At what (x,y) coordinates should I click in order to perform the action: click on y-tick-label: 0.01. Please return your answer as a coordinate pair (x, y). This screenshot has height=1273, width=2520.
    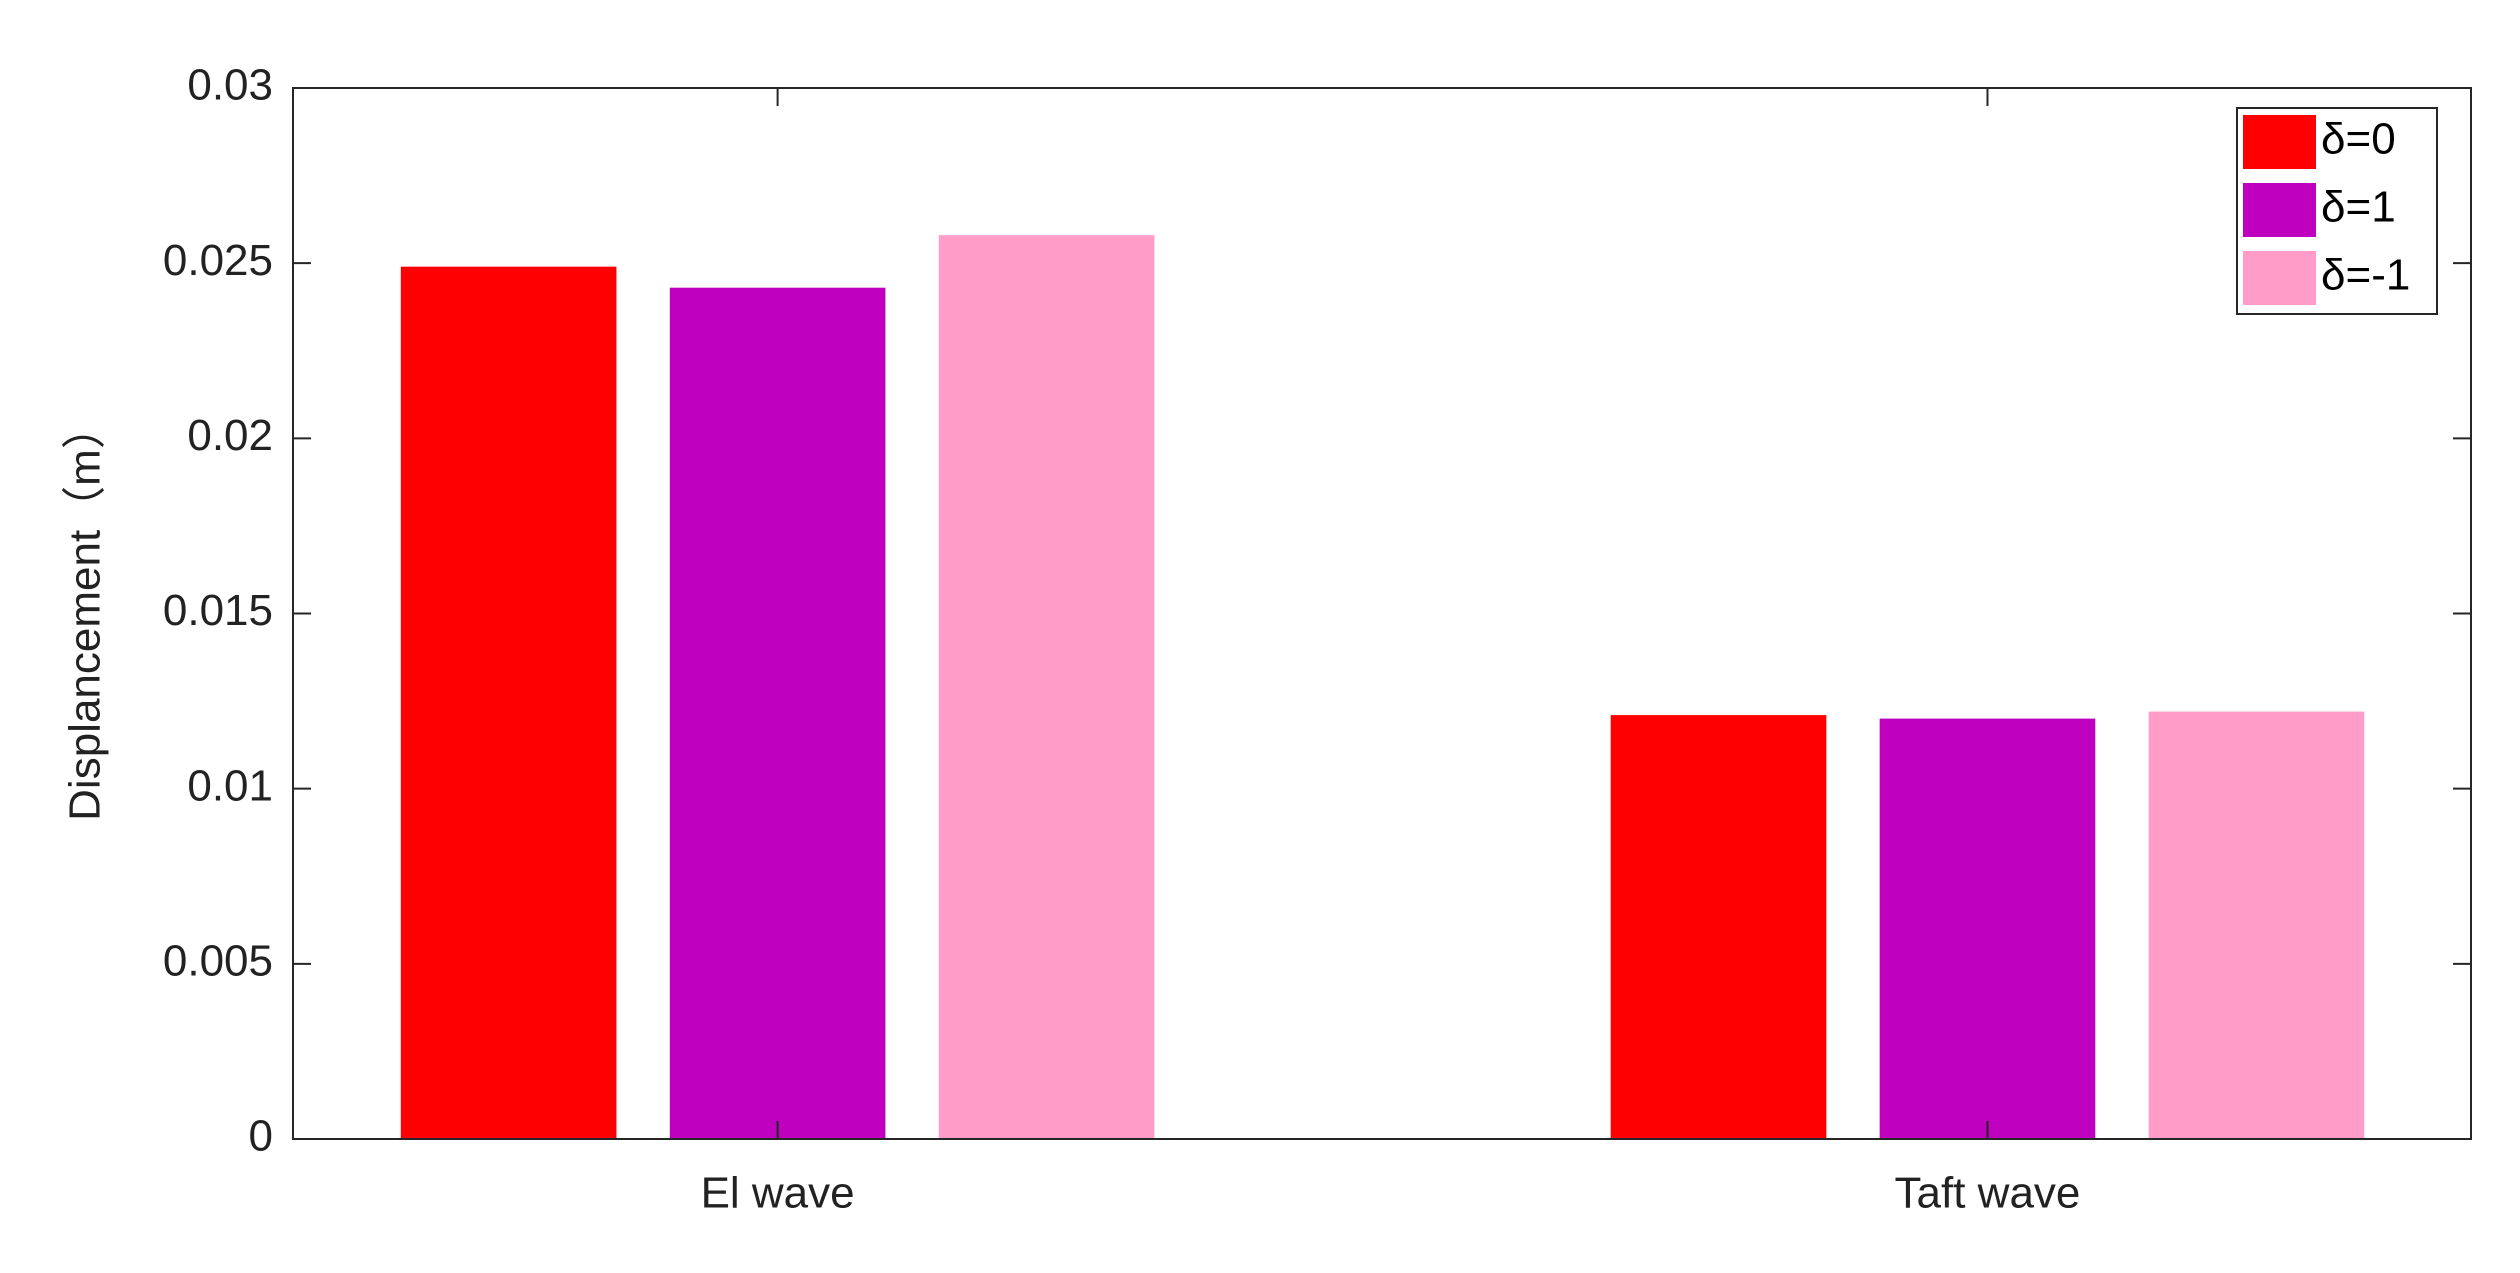
    Looking at the image, I should click on (230, 785).